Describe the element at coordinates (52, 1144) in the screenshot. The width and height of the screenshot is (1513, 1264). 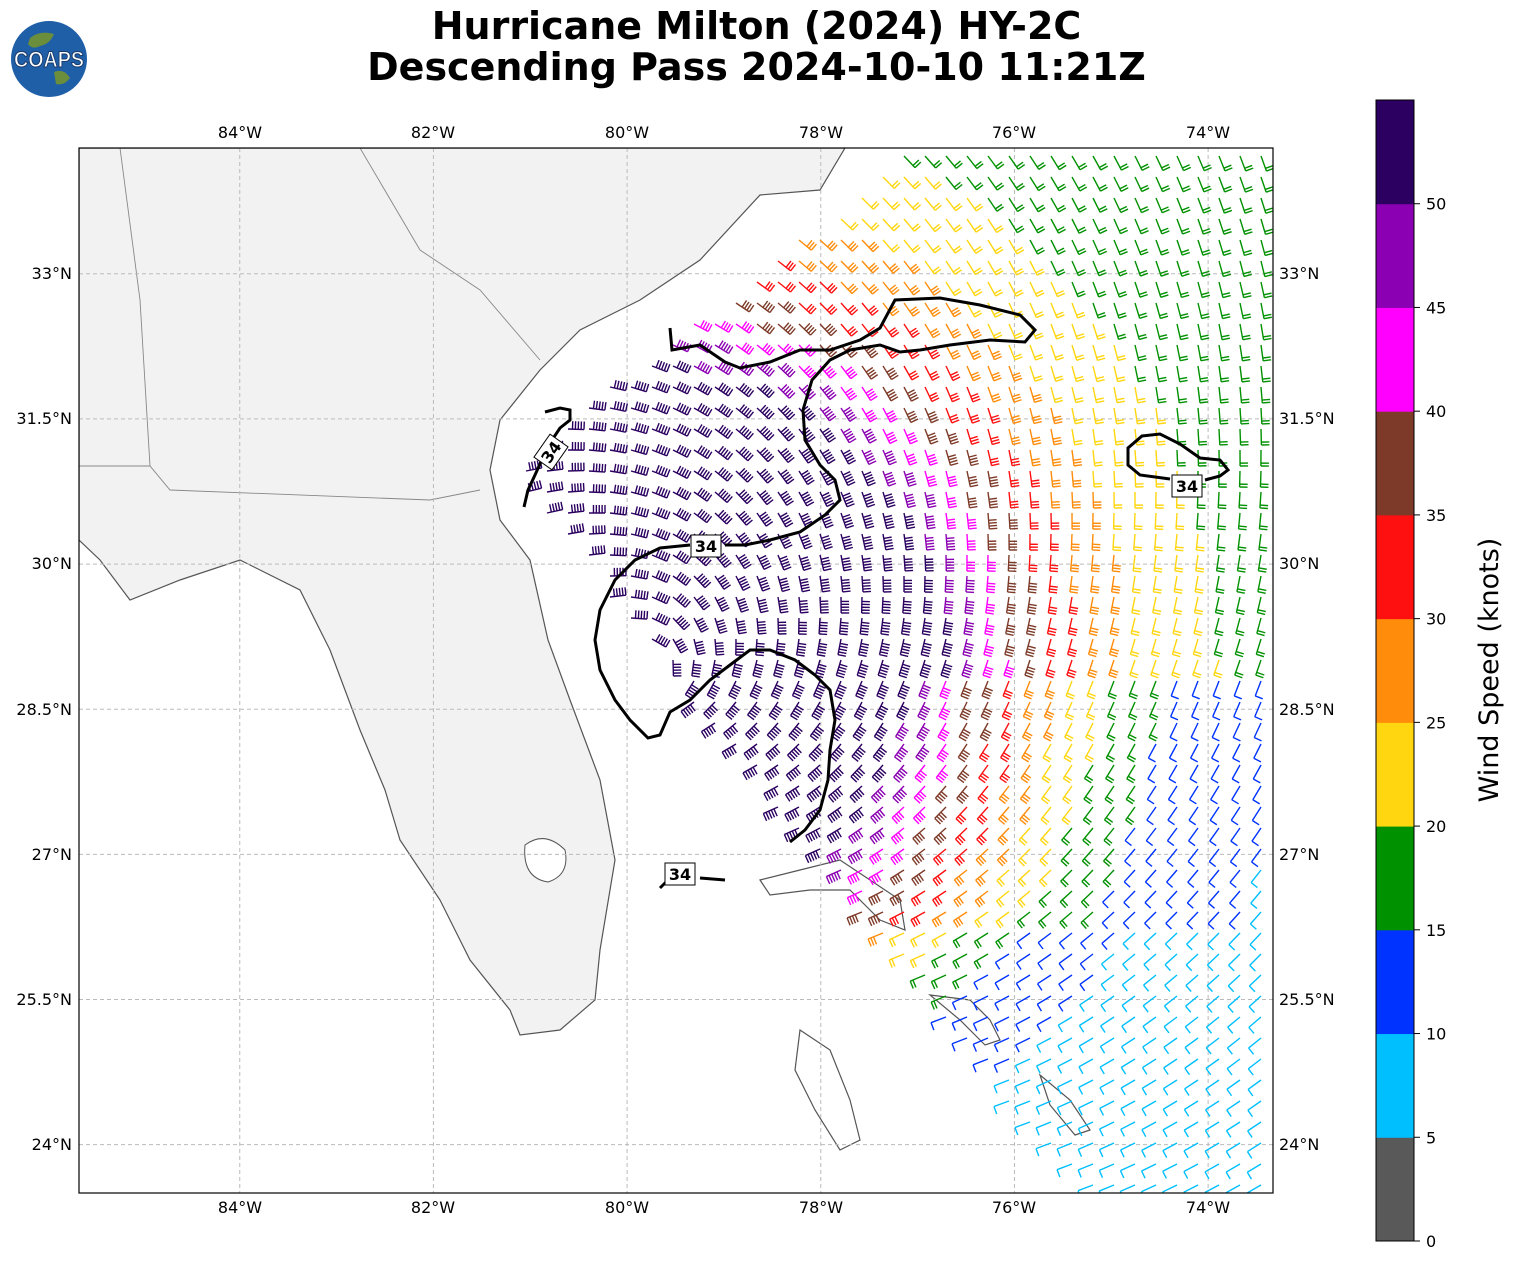
I see `lat-label-left-24: 24°N` at that location.